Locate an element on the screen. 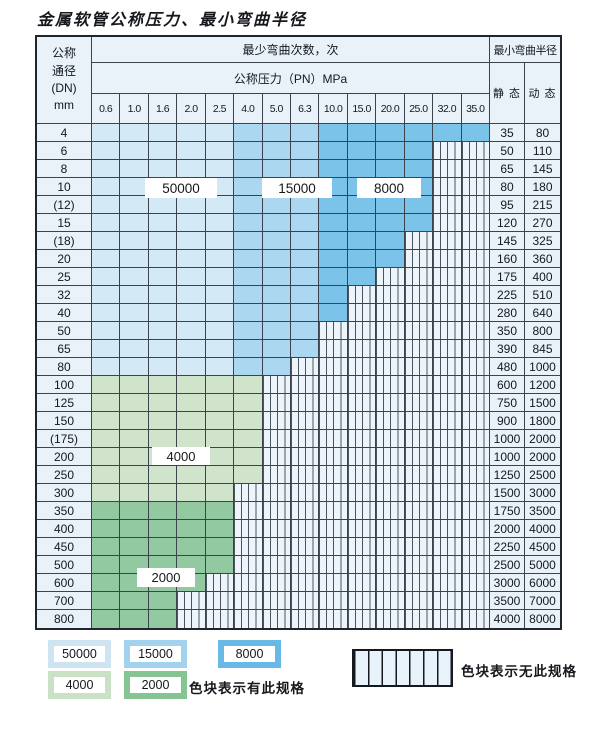 This screenshot has height=743, width=600. dn-cell: 800 is located at coordinates (64, 619).